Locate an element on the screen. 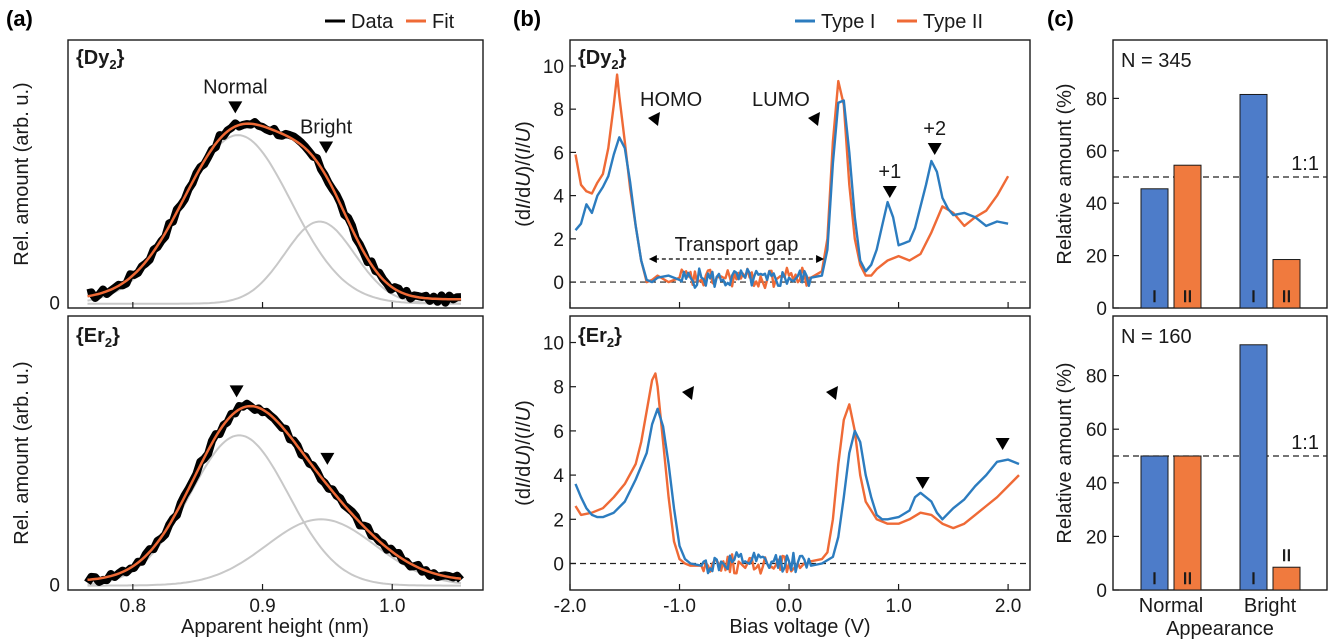  x-tick-label: -1.0 is located at coordinates (679, 606).